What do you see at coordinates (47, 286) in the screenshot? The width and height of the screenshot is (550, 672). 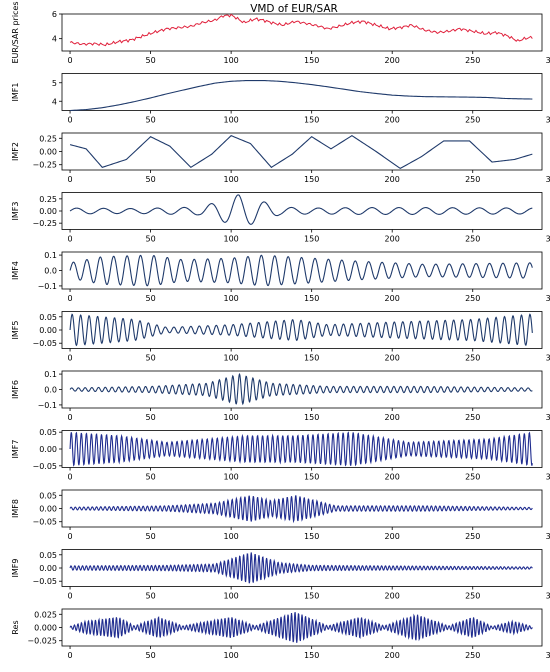 I see `y-tick-label: −0.1` at bounding box center [47, 286].